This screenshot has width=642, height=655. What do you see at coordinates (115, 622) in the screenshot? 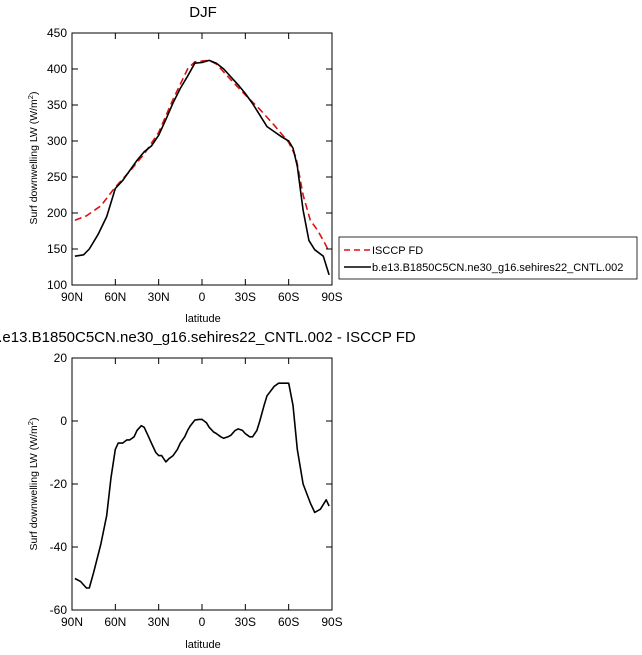
I see `p1-xtick-label-1: 60N` at bounding box center [115, 622].